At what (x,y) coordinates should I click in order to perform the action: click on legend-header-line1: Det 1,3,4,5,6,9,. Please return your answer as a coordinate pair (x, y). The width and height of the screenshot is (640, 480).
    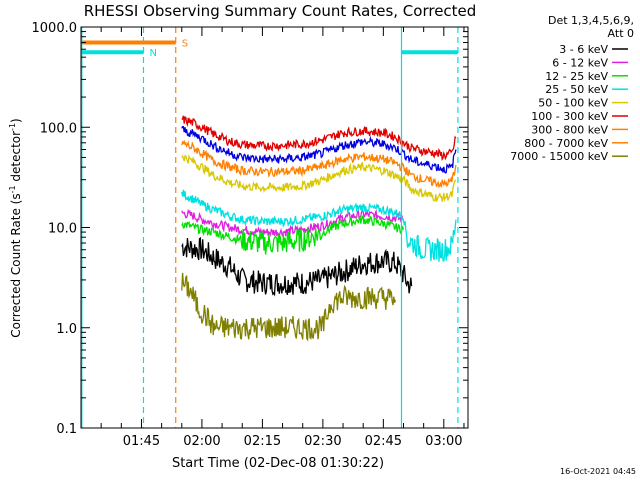
    Looking at the image, I should click on (591, 20).